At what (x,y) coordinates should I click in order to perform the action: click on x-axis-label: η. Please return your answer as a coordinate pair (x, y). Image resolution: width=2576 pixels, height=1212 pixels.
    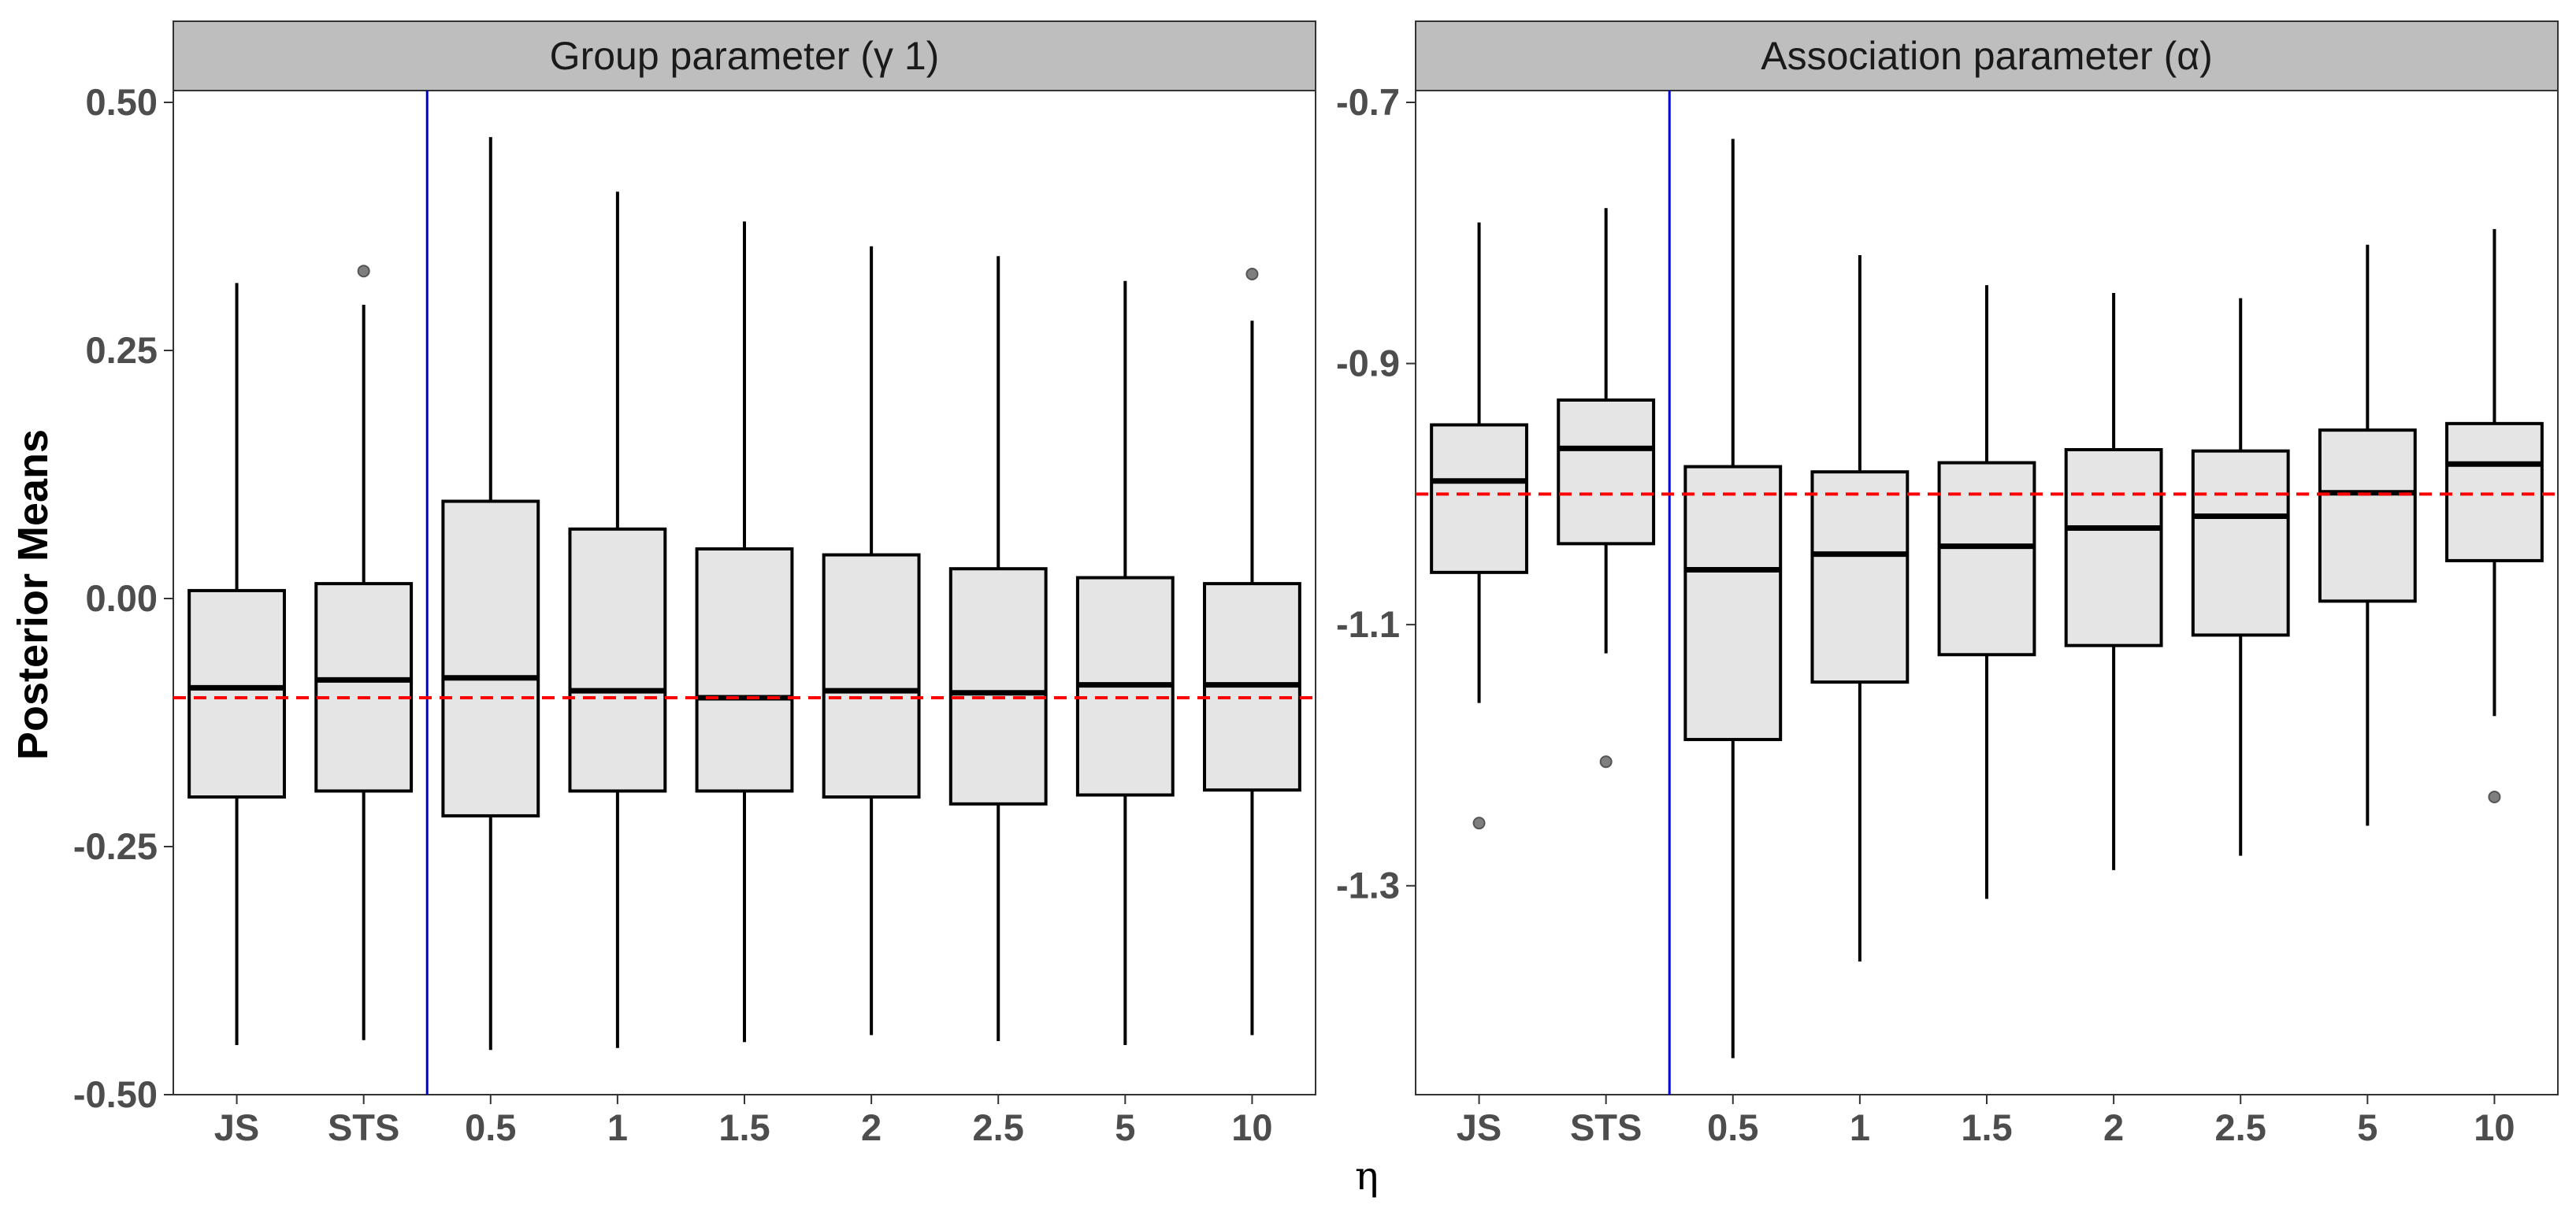
    Looking at the image, I should click on (1367, 1176).